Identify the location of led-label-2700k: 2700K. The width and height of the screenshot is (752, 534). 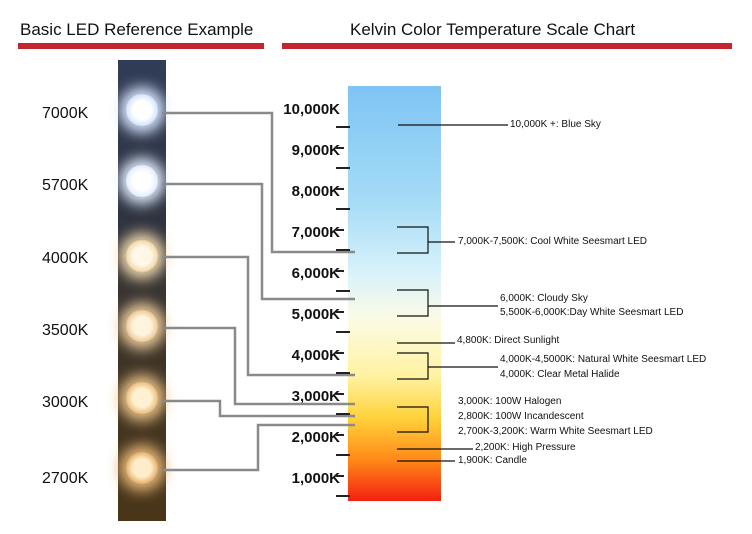
(65, 478).